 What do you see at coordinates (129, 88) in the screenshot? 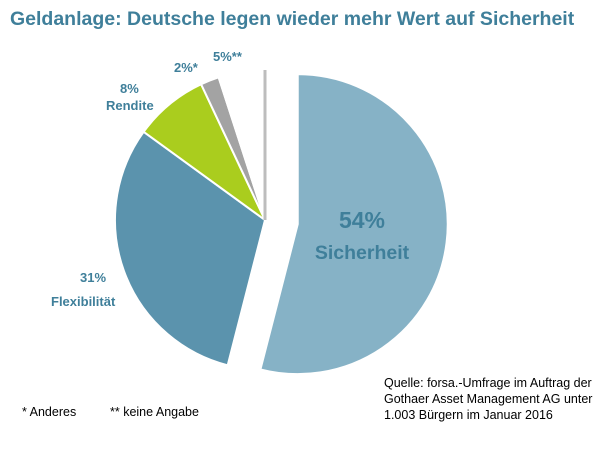
I see `label-rendite-value: 8%` at bounding box center [129, 88].